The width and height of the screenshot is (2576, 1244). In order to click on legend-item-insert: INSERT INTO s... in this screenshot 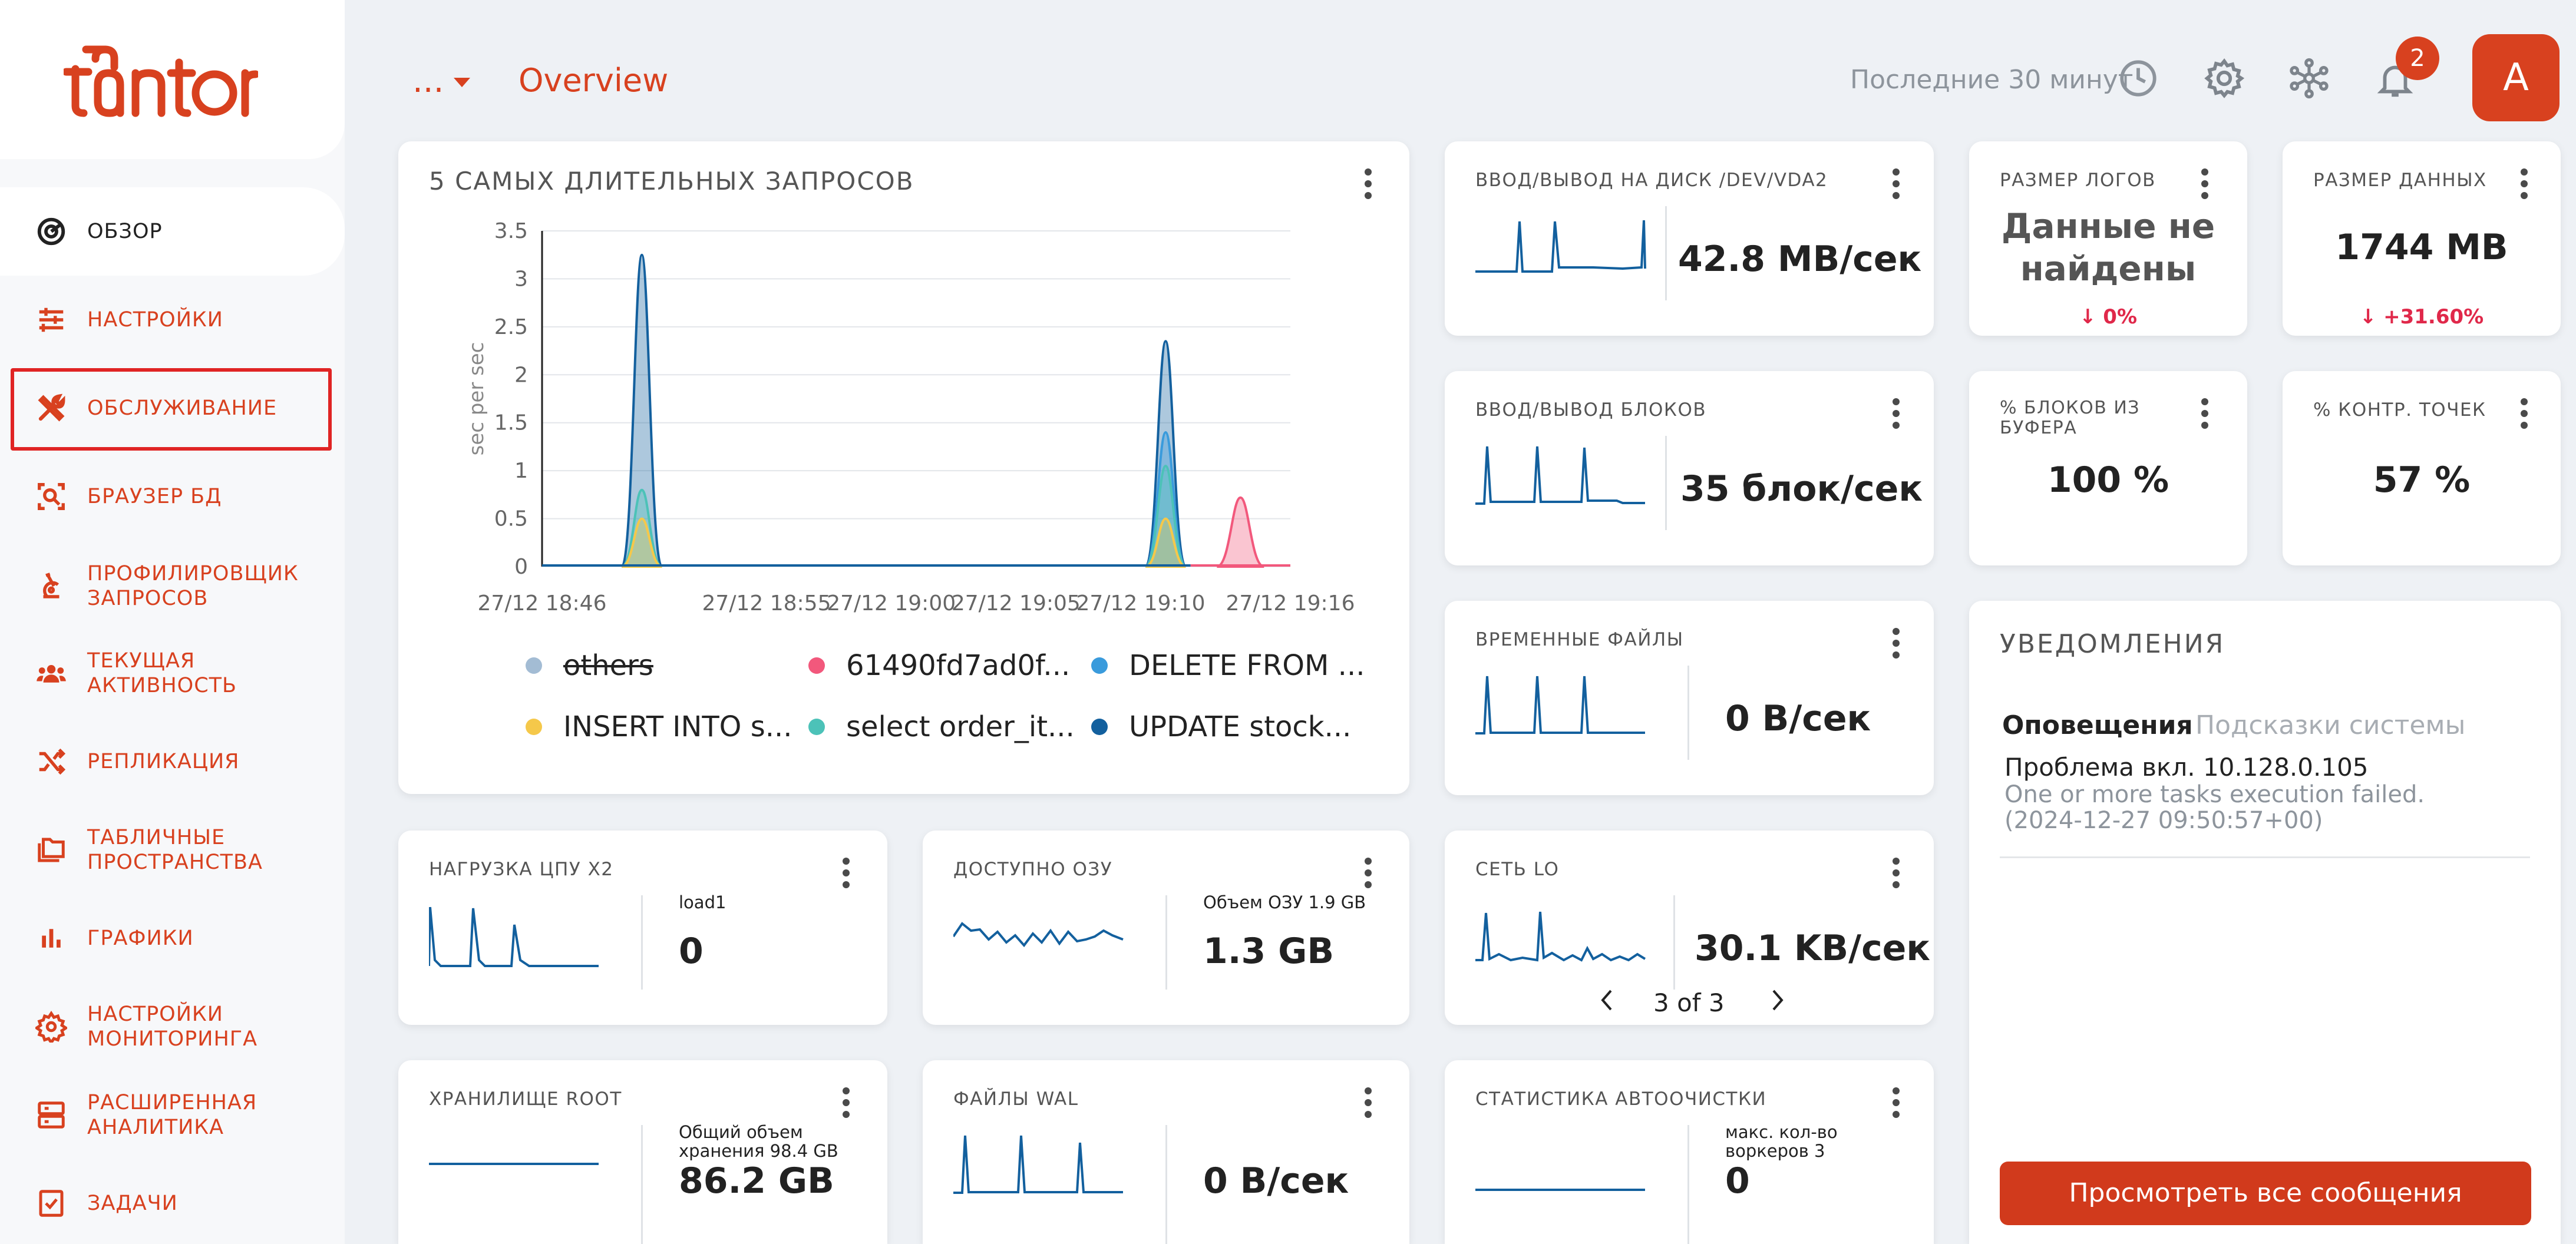, I will do `click(659, 726)`.